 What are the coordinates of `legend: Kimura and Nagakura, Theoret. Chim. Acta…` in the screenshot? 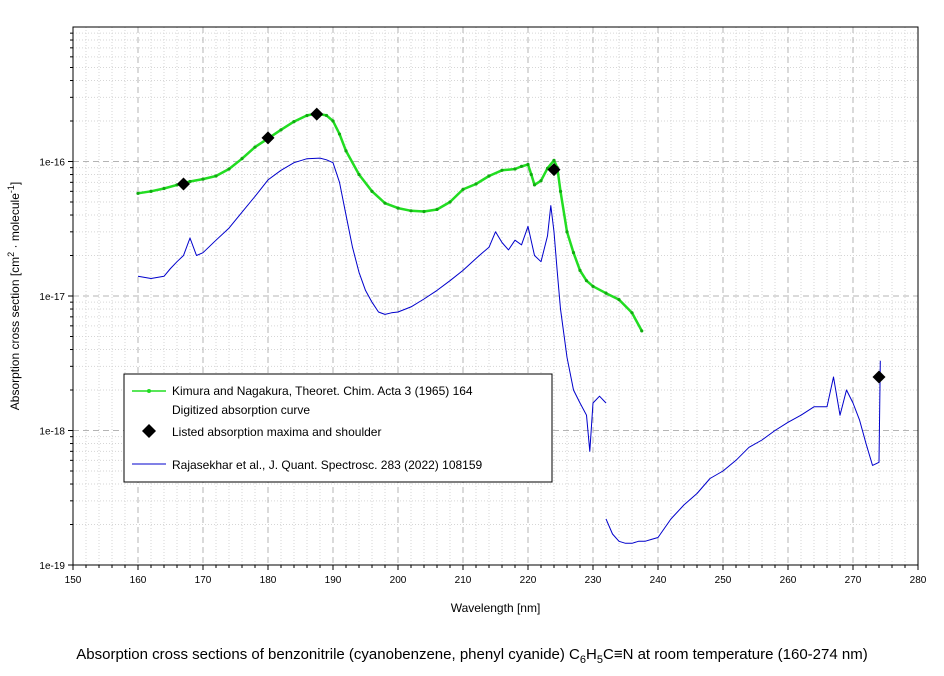 It's located at (338, 428).